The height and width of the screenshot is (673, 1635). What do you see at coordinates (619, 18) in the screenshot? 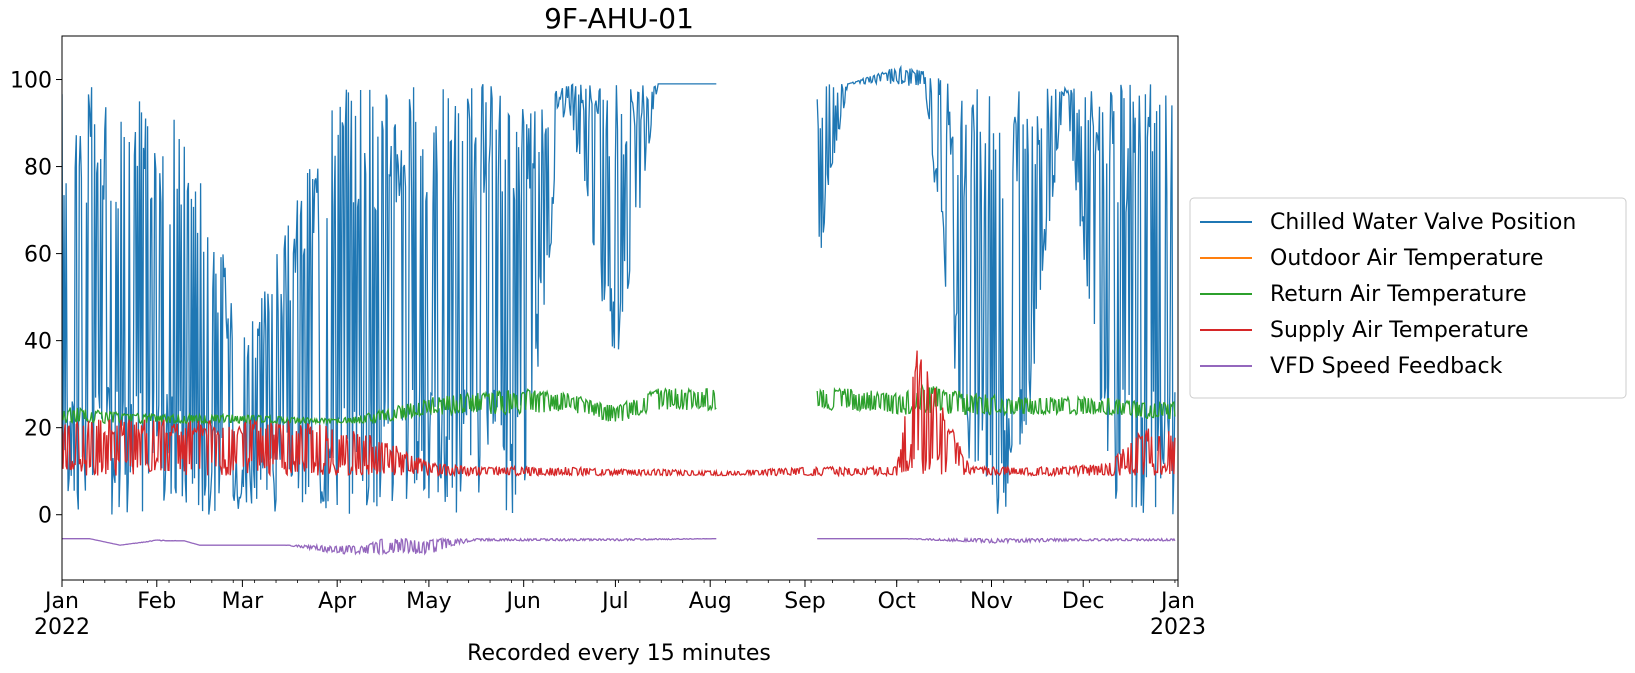
I see `chart-title: 9F-AHU-01` at bounding box center [619, 18].